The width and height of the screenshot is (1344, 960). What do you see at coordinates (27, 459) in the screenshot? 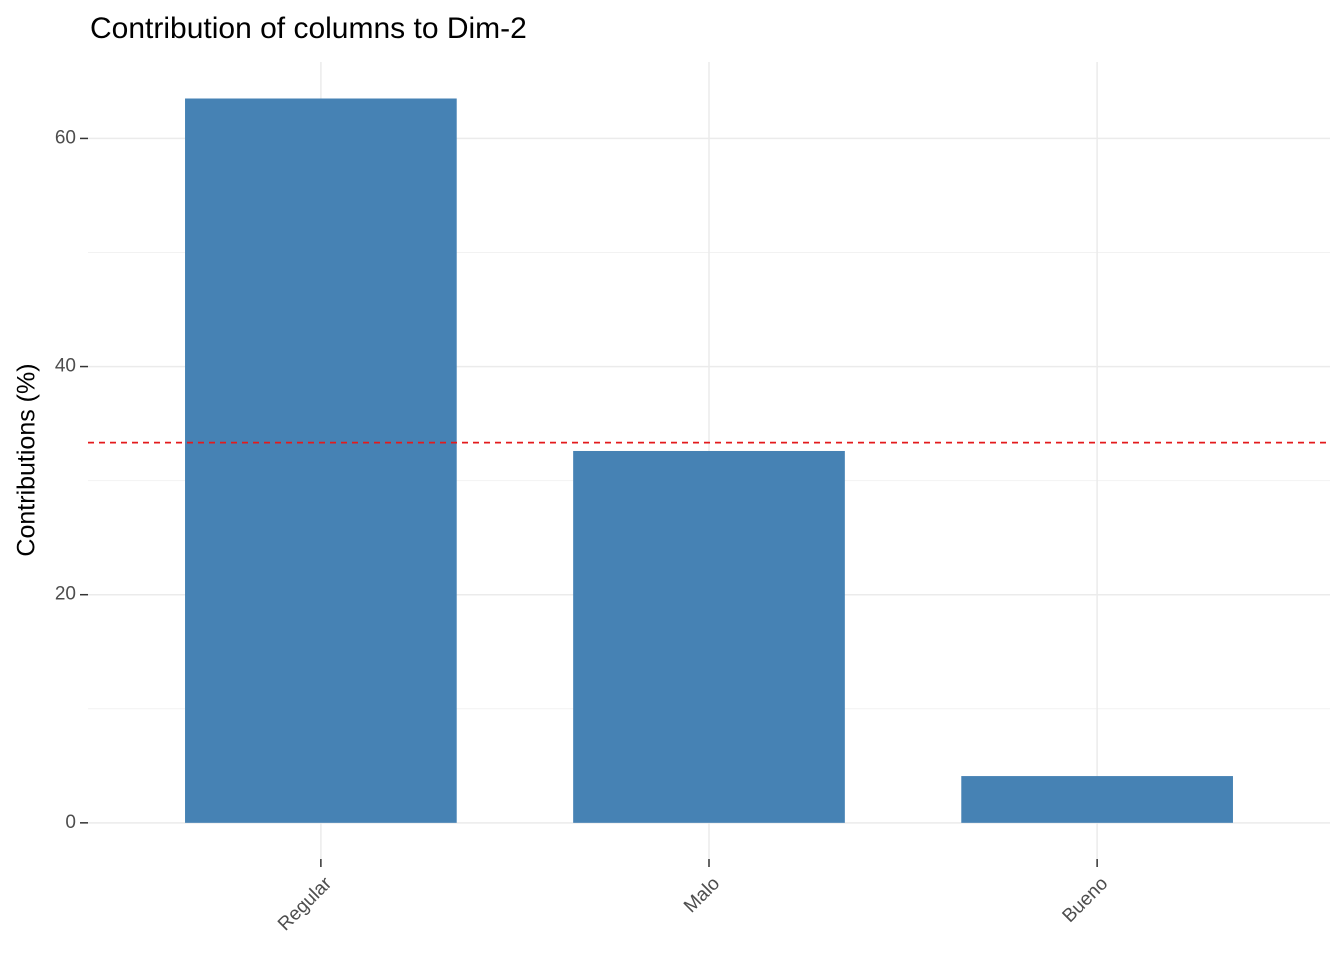
I see `y-axis-label: Contributions (%)` at bounding box center [27, 459].